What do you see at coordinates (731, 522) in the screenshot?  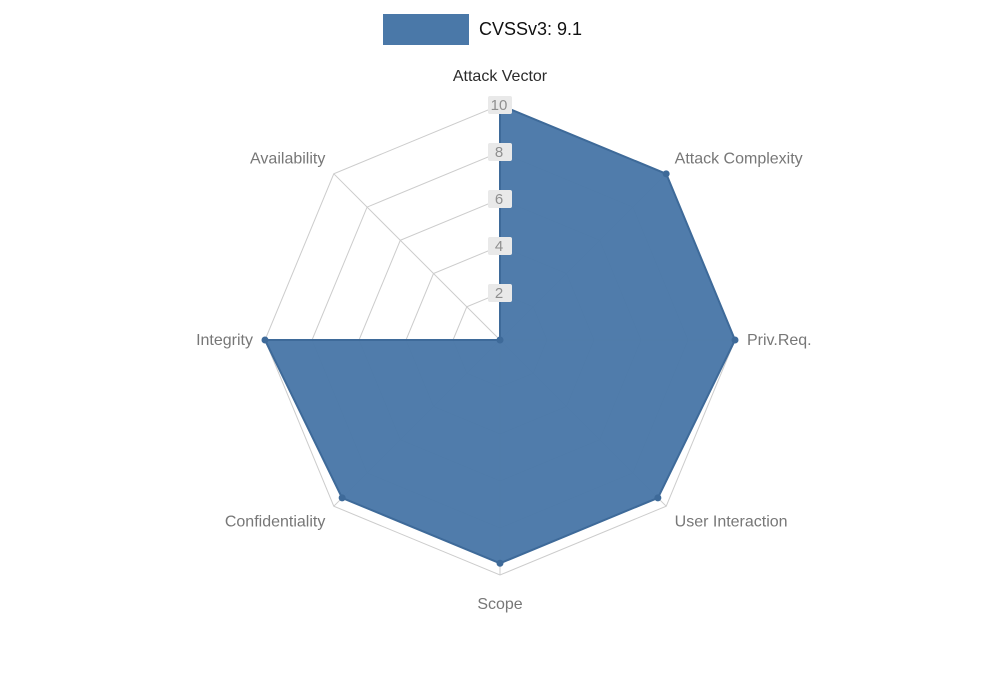 I see `axis-label-user-interaction: User Interaction` at bounding box center [731, 522].